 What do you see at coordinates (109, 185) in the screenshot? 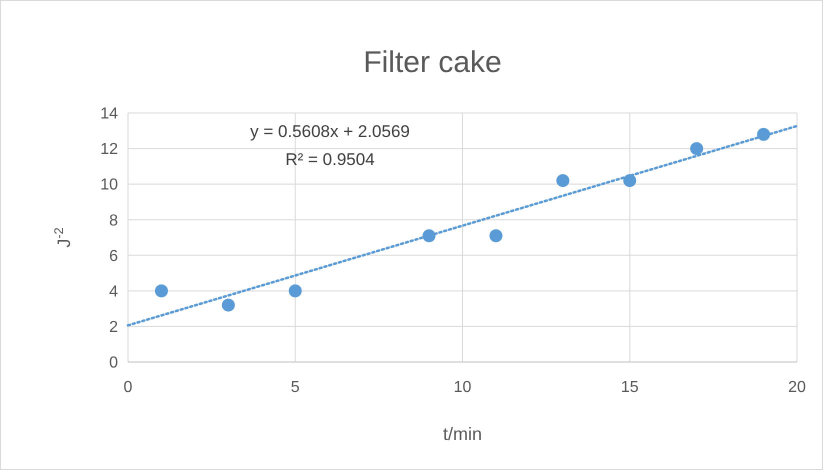
I see `y-tick-label: 10` at bounding box center [109, 185].